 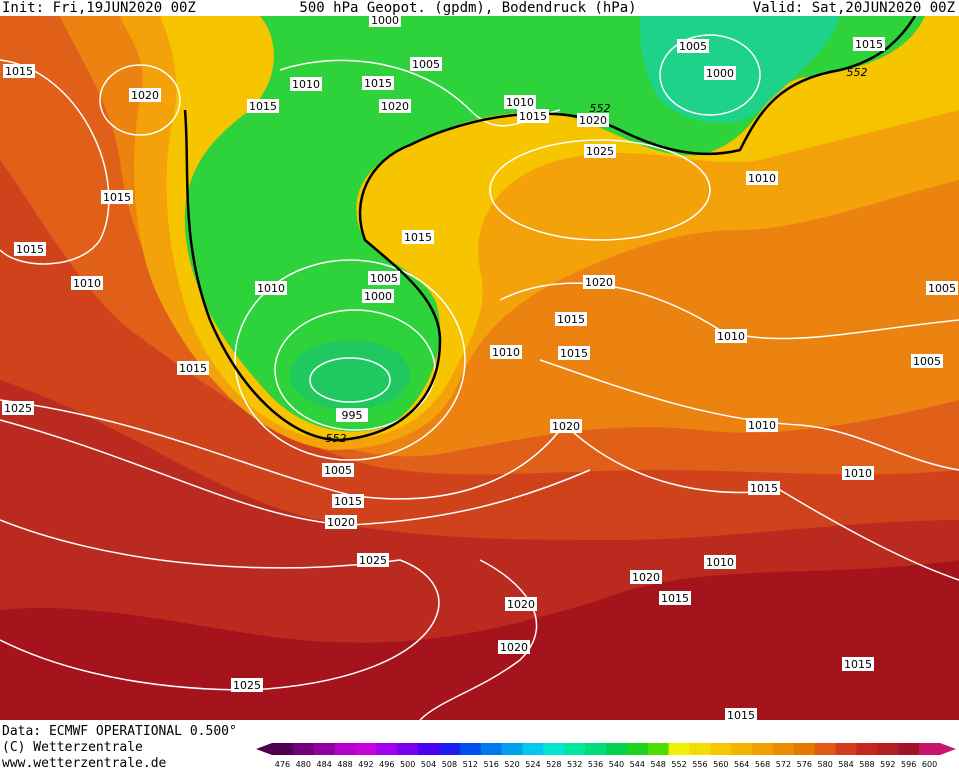 What do you see at coordinates (595, 764) in the screenshot?
I see `colorbar-label: 536` at bounding box center [595, 764].